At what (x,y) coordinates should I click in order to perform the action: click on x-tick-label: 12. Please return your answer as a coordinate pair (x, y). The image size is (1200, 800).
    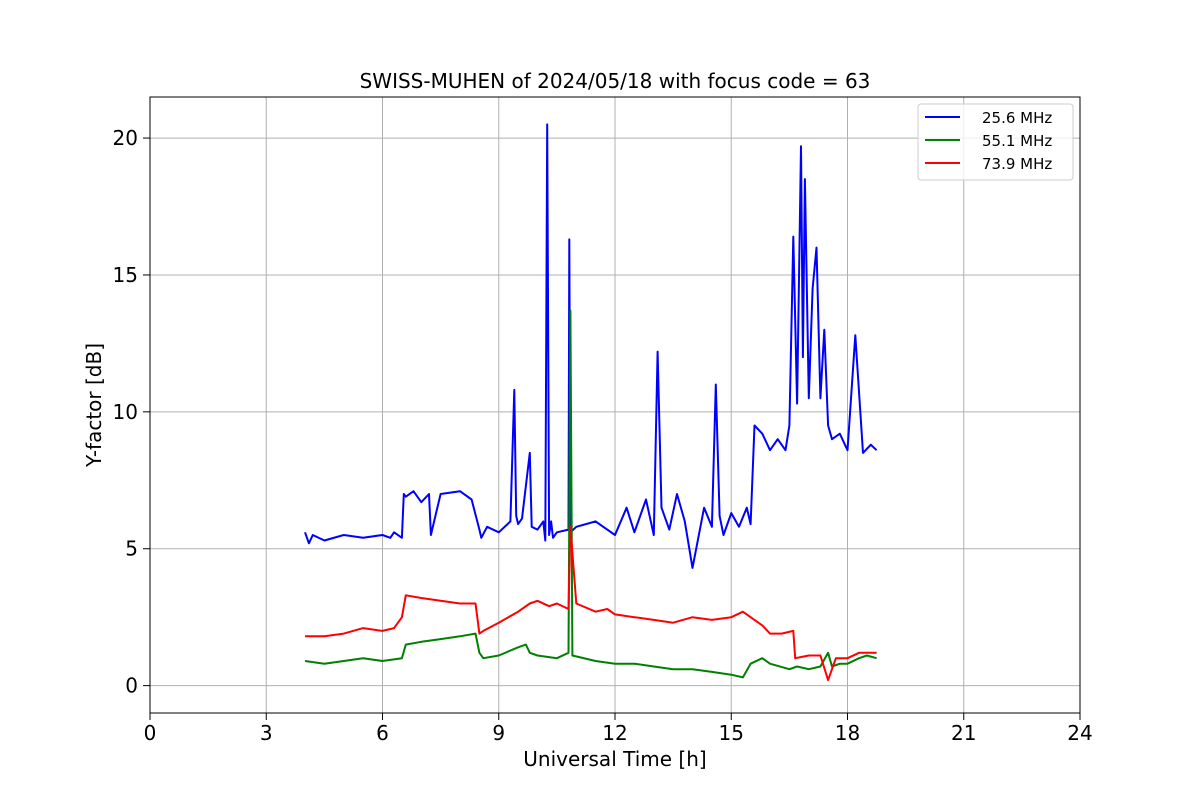
    Looking at the image, I should click on (614, 733).